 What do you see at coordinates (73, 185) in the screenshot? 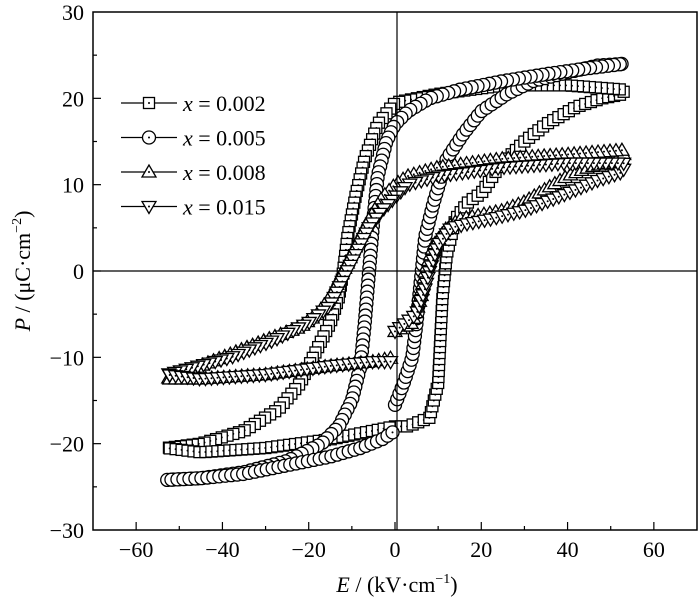
I see `y-tick-label: 10` at bounding box center [73, 185].